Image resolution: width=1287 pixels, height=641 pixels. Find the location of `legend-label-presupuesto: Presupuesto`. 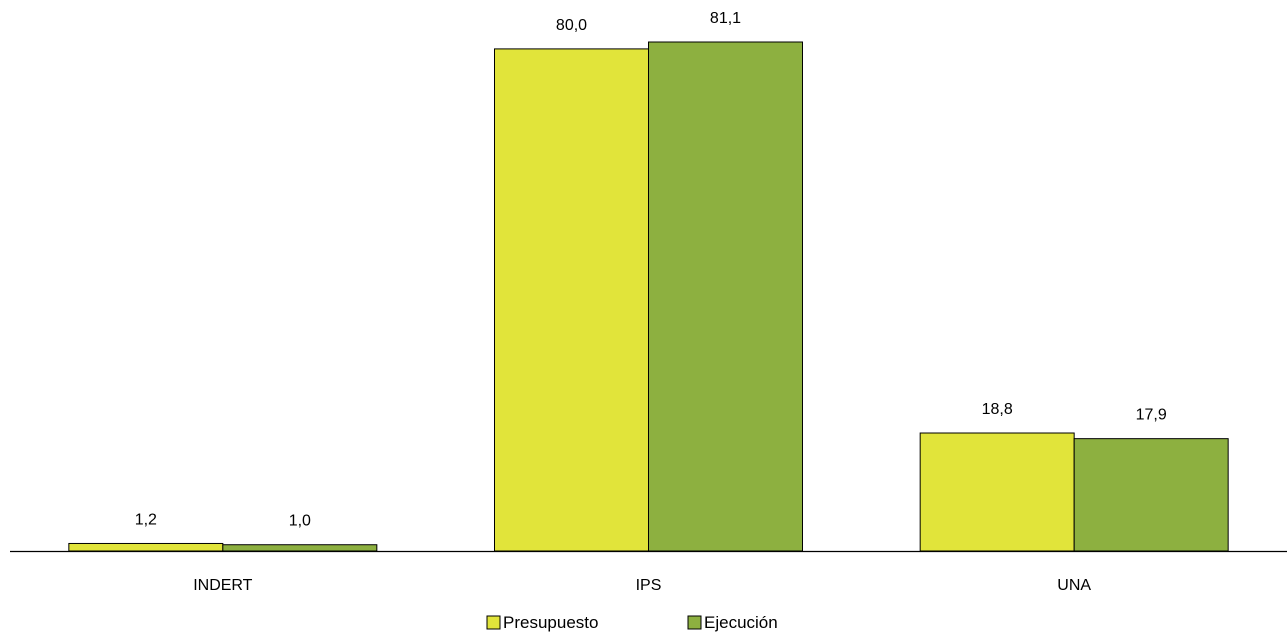

legend-label-presupuesto: Presupuesto is located at coordinates (550, 622).